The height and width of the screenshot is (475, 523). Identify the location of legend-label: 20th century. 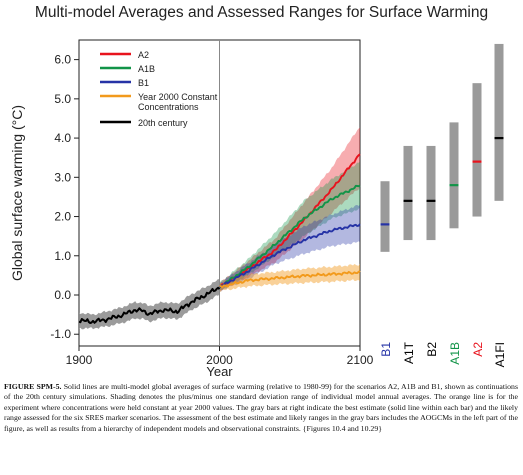
(163, 123).